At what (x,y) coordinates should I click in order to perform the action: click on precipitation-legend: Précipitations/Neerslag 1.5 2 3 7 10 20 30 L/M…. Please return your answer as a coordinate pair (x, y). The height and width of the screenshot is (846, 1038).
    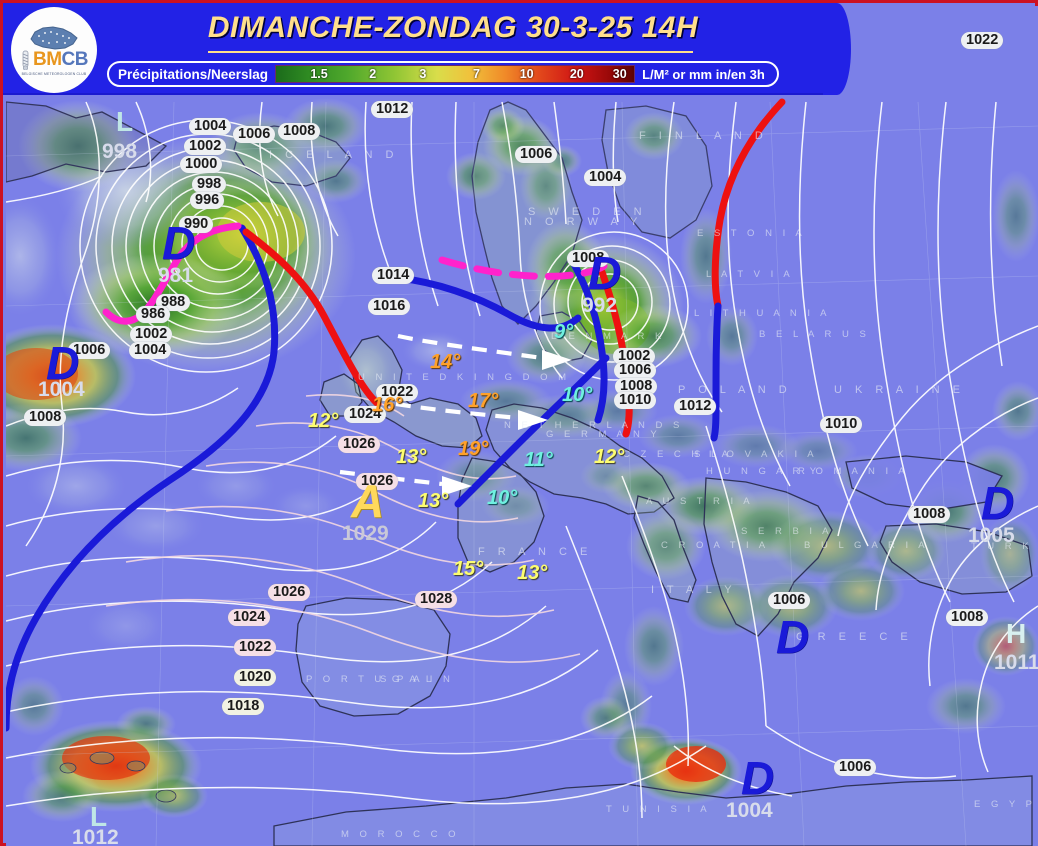
    Looking at the image, I should click on (443, 74).